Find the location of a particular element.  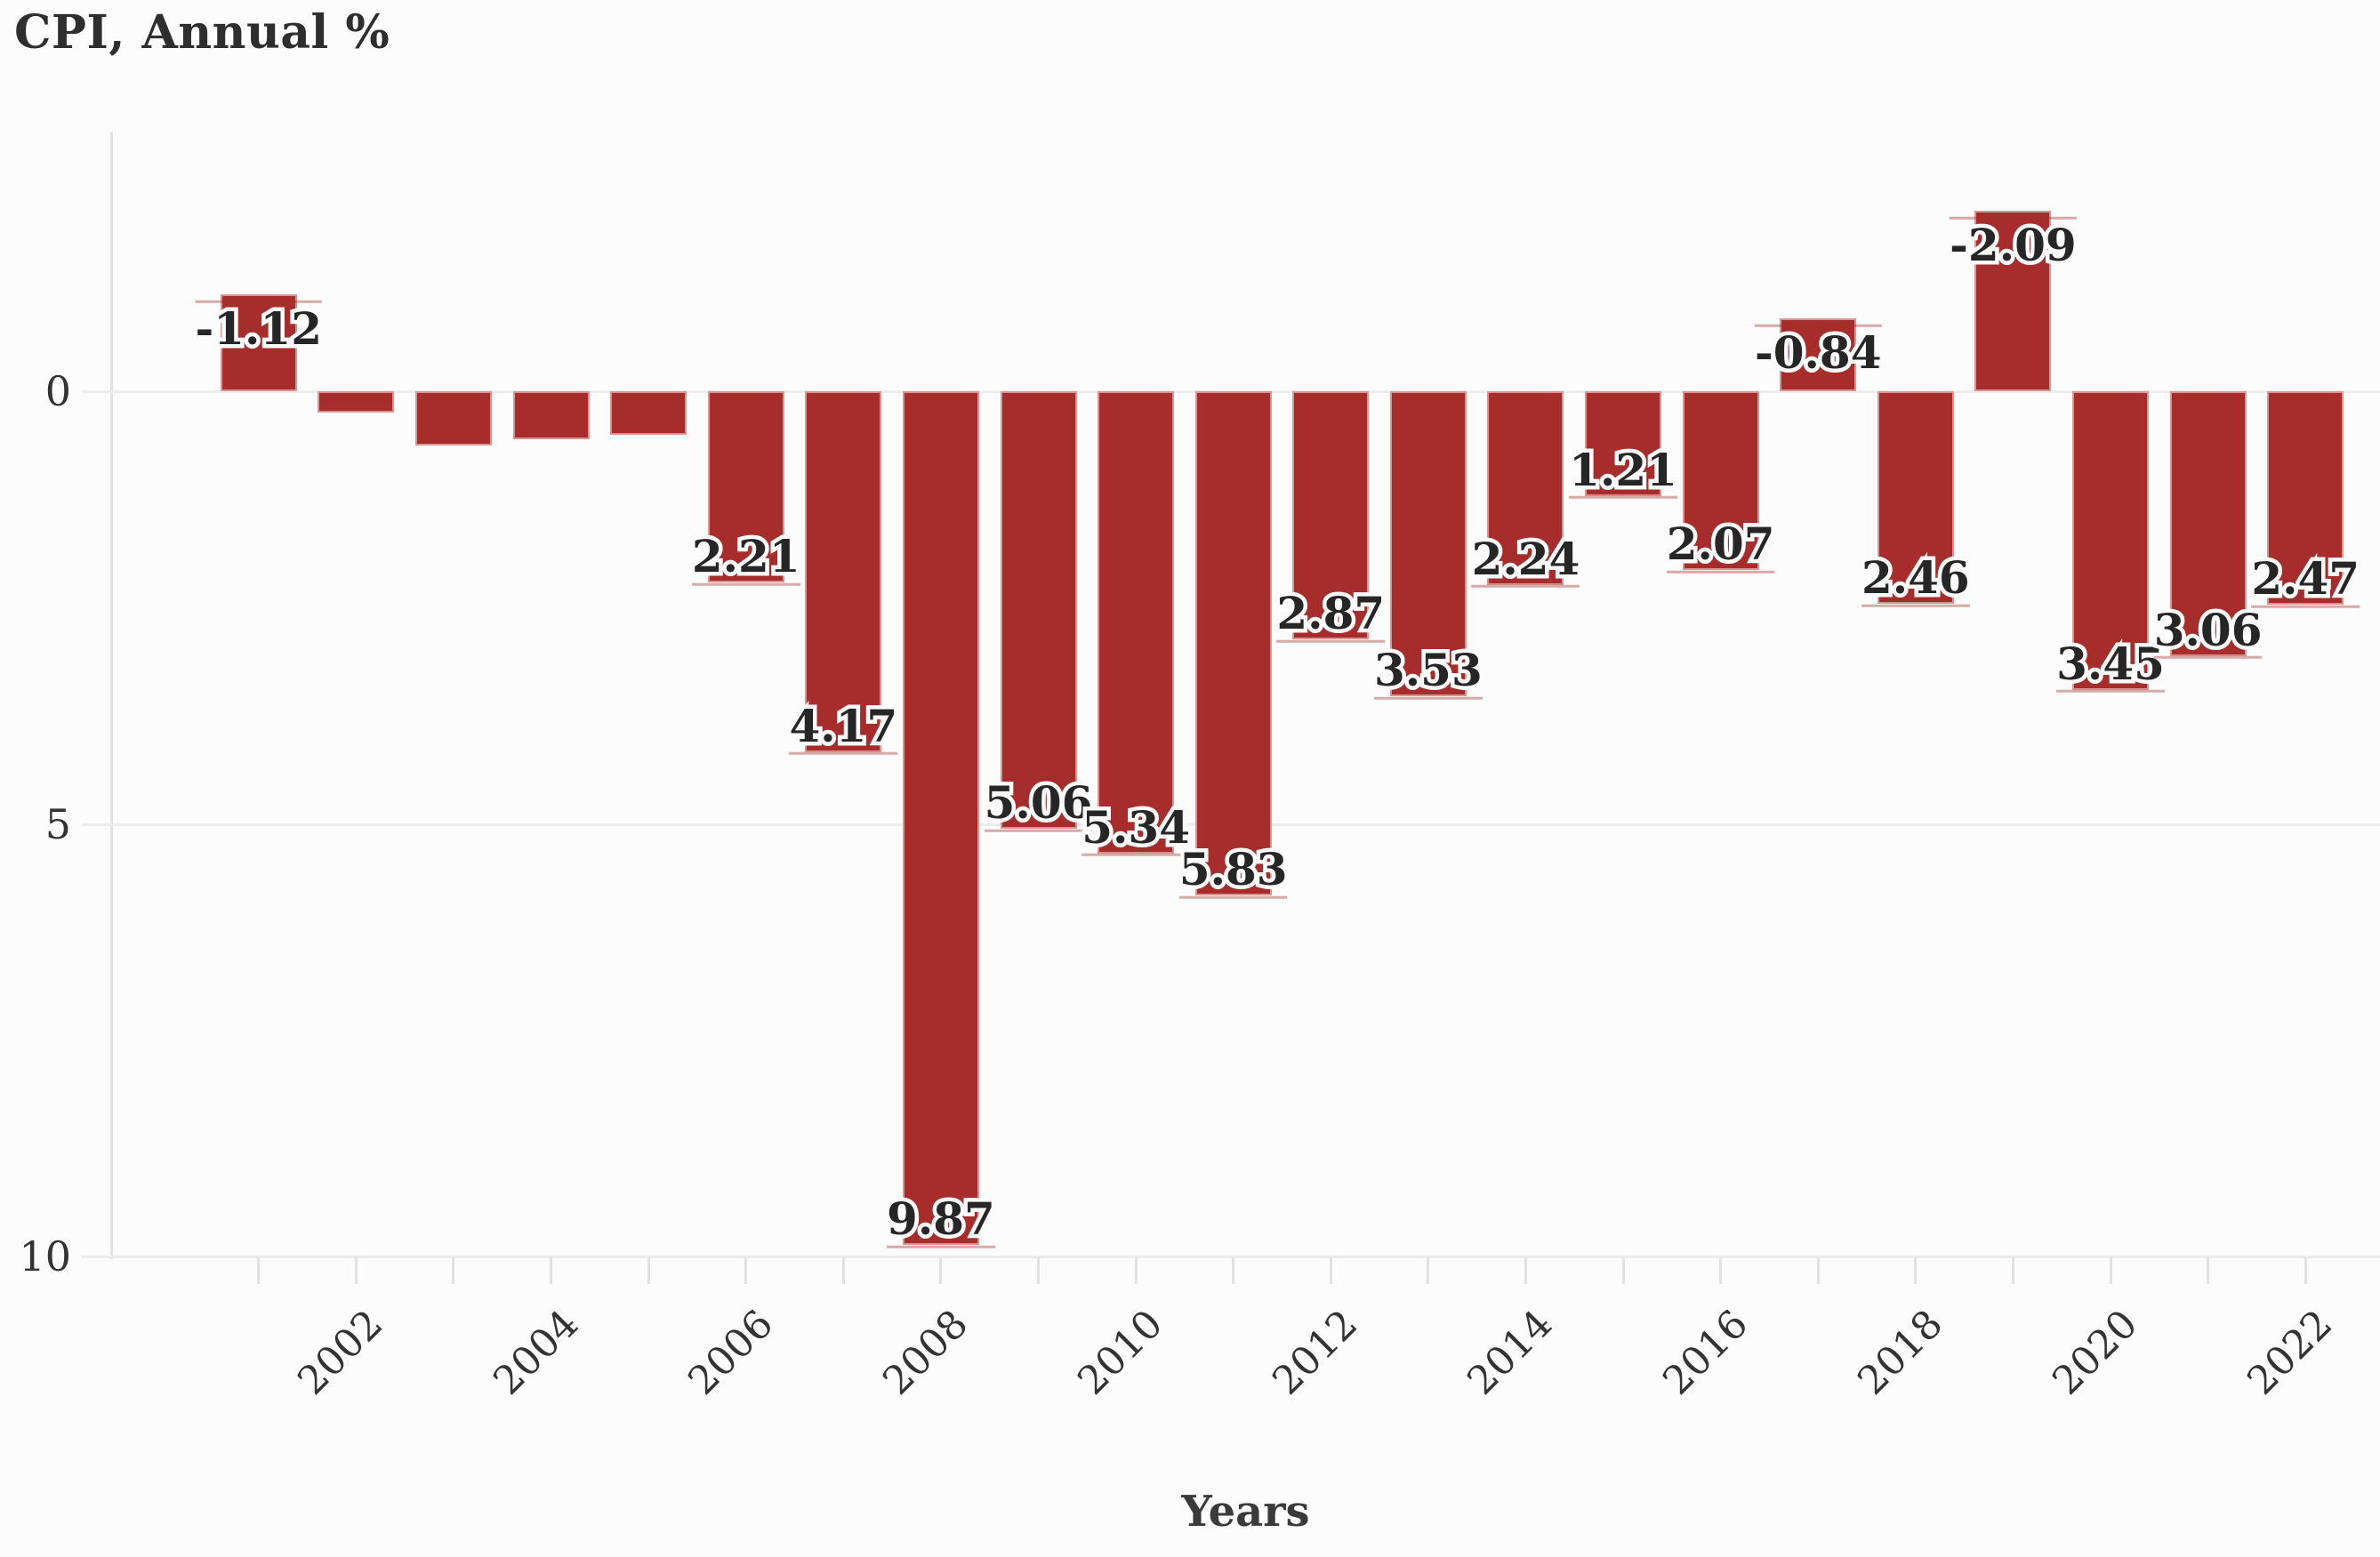

bar-value-label-2022: 2.47 is located at coordinates (2305, 579).